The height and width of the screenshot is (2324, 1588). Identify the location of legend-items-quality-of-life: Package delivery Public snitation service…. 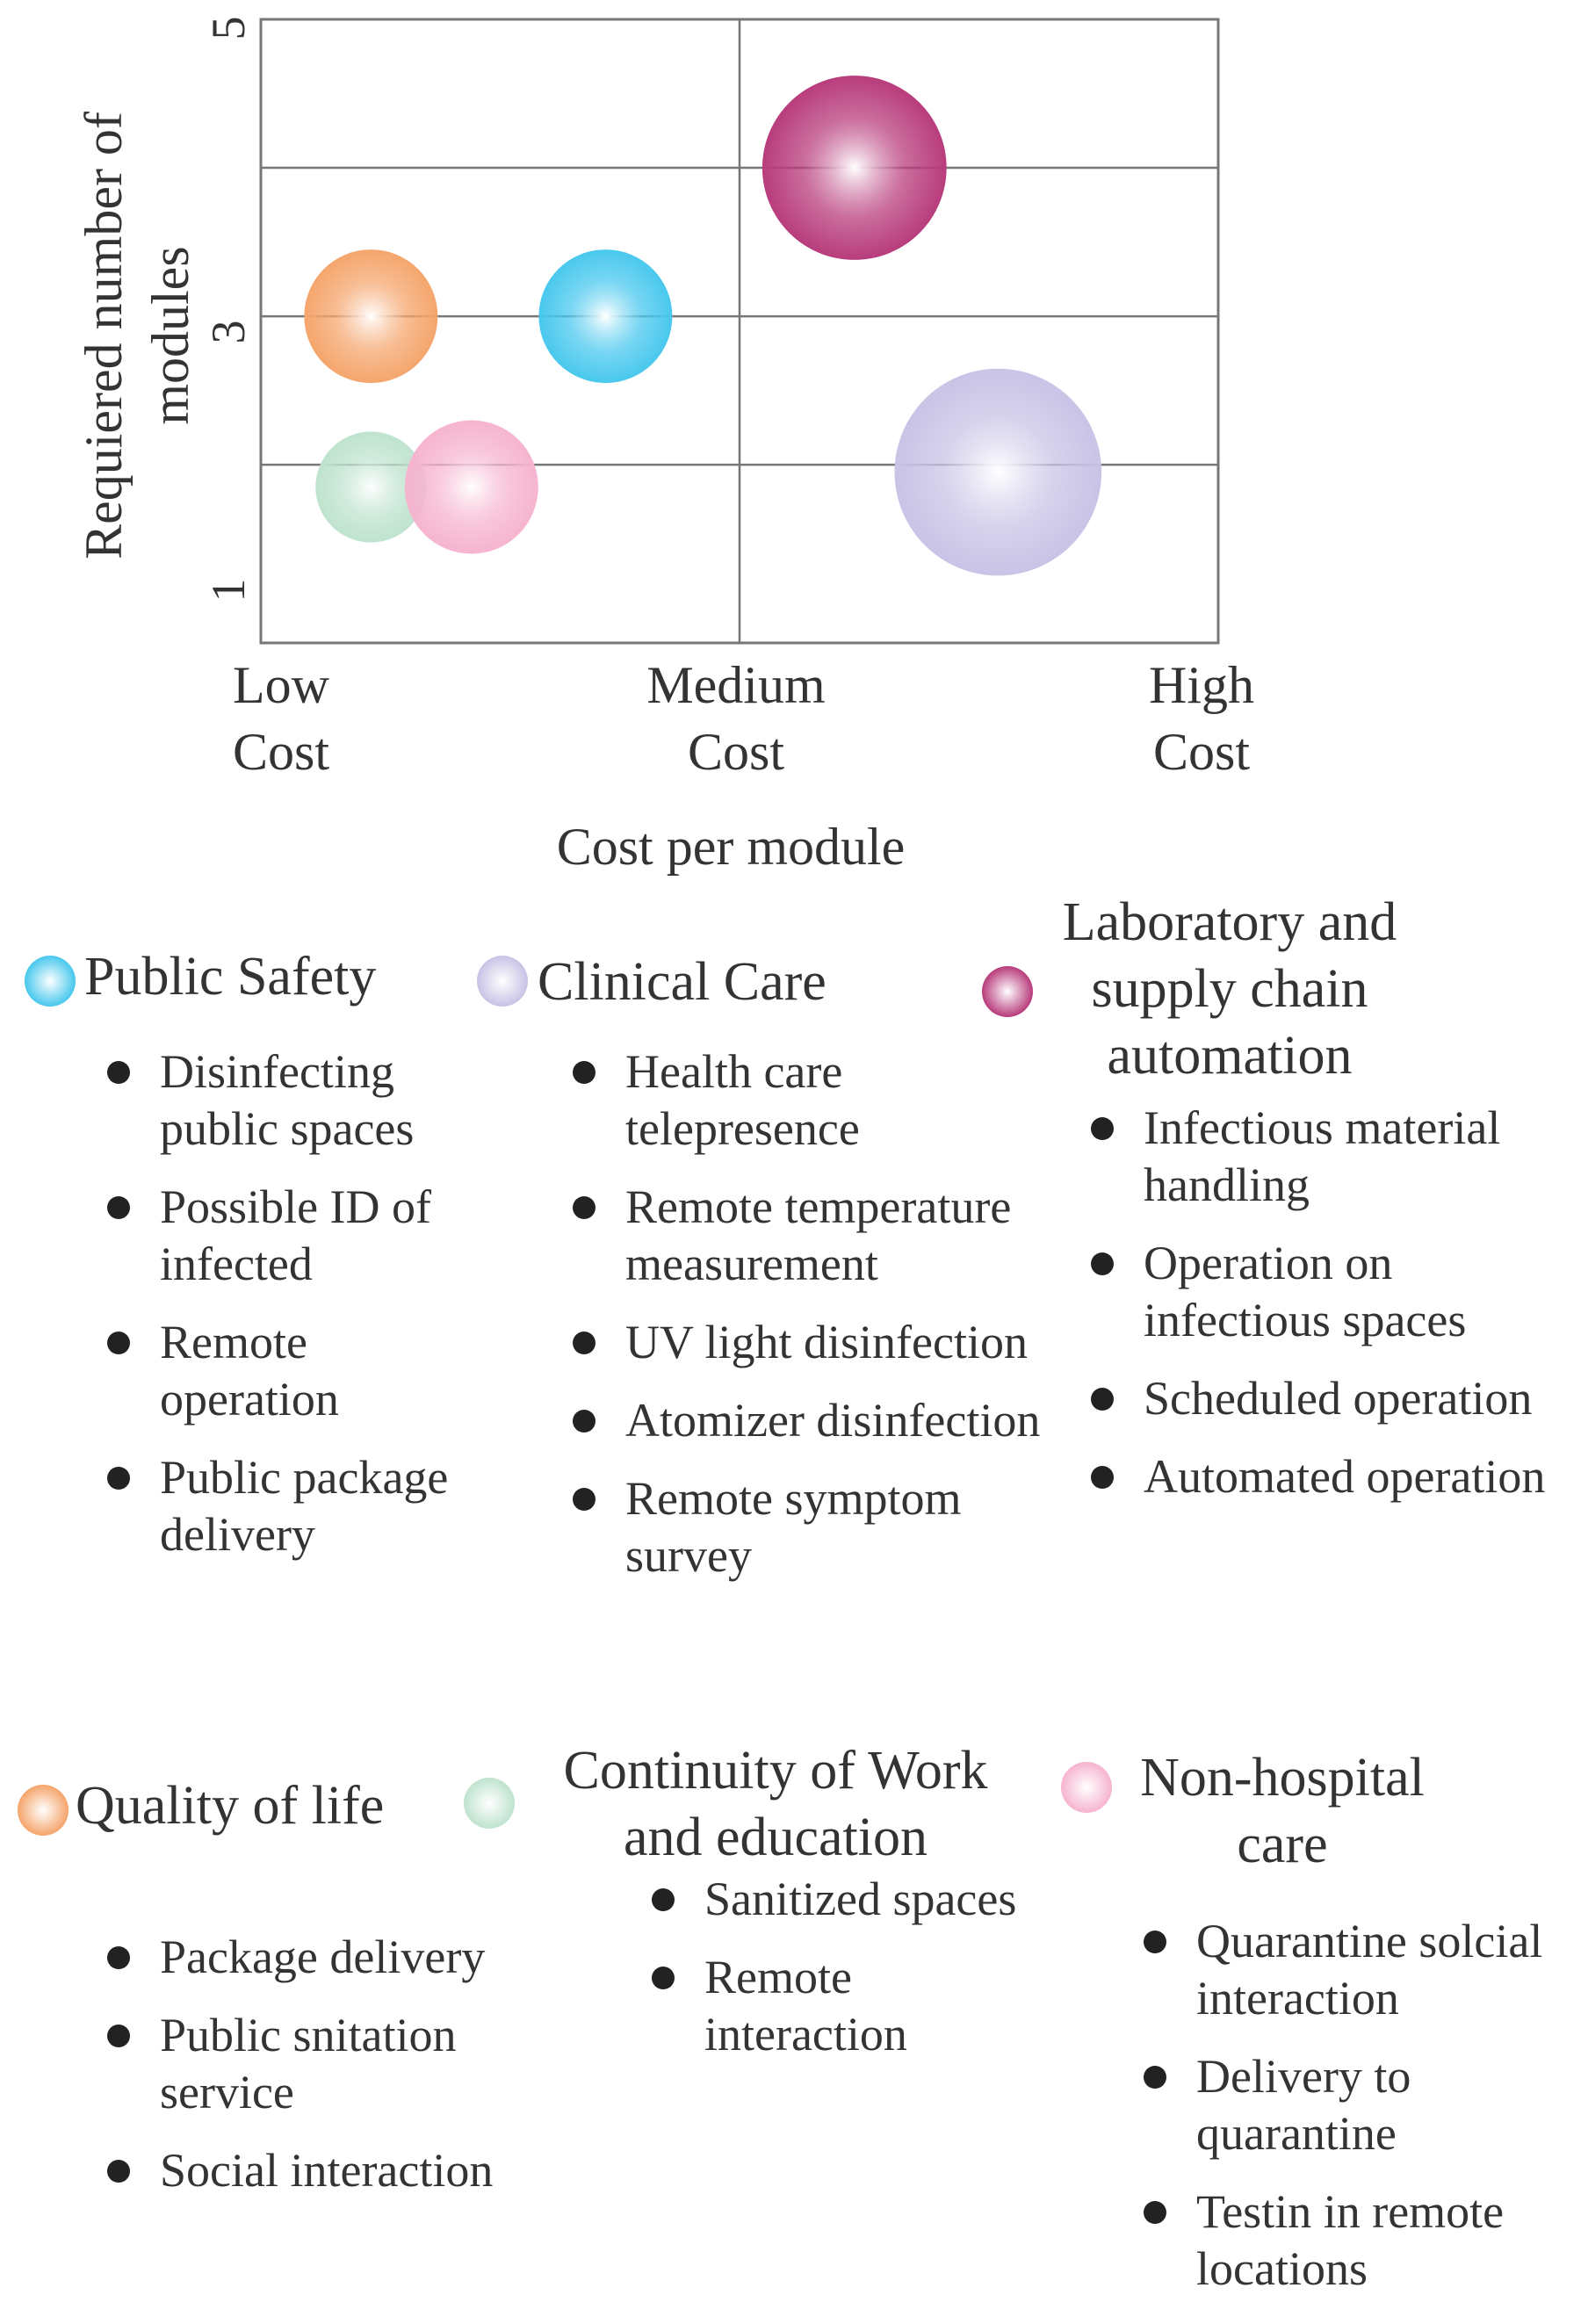
(309, 2074).